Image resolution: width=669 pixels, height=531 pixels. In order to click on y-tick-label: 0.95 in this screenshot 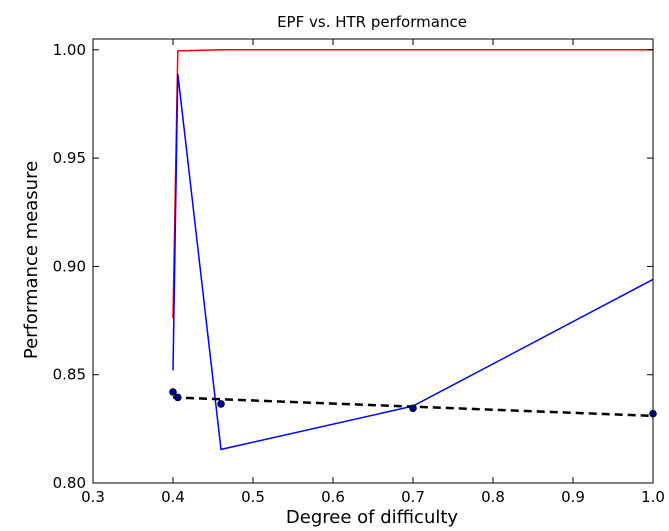, I will do `click(69, 158)`.